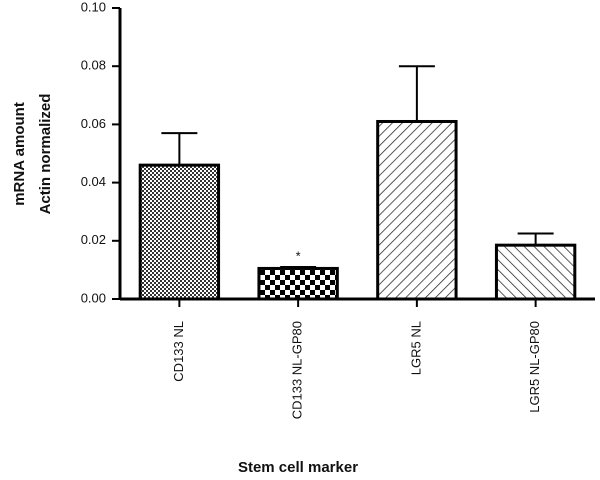 Image resolution: width=600 pixels, height=480 pixels. Describe the element at coordinates (298, 467) in the screenshot. I see `x-axis-title: Stem cell marker` at that location.